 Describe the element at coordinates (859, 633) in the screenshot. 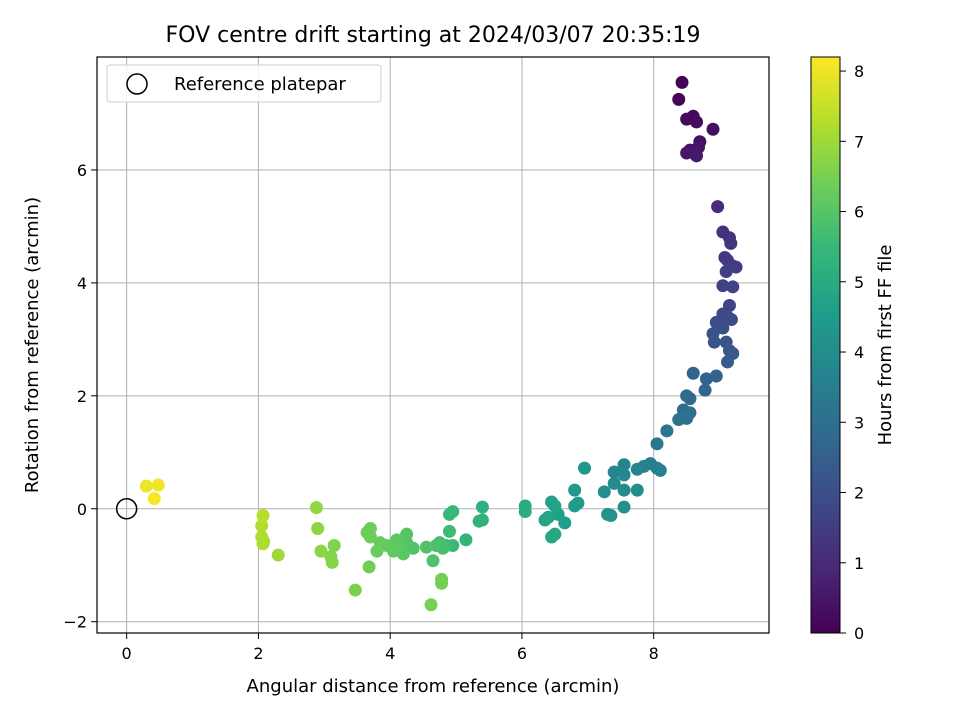

I see `colorbar-tick-label: 0` at that location.